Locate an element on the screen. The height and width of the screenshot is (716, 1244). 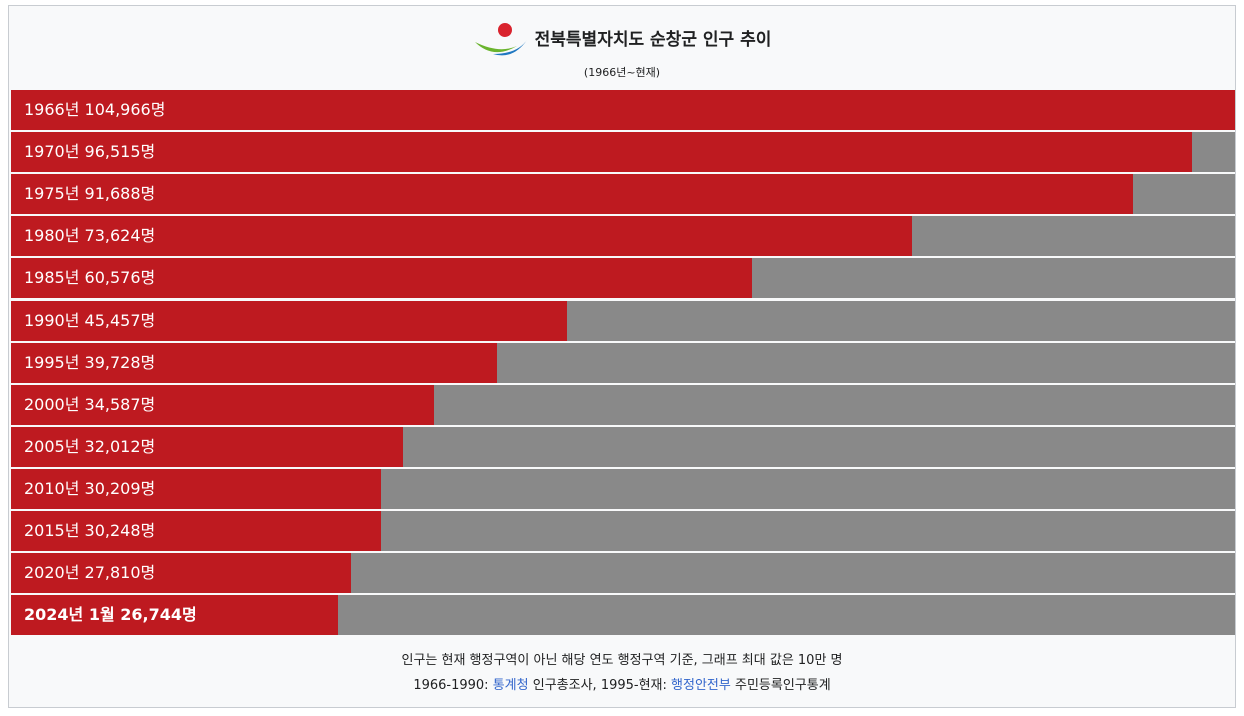
bar-label: 2015년 30,248명 is located at coordinates (89, 531).